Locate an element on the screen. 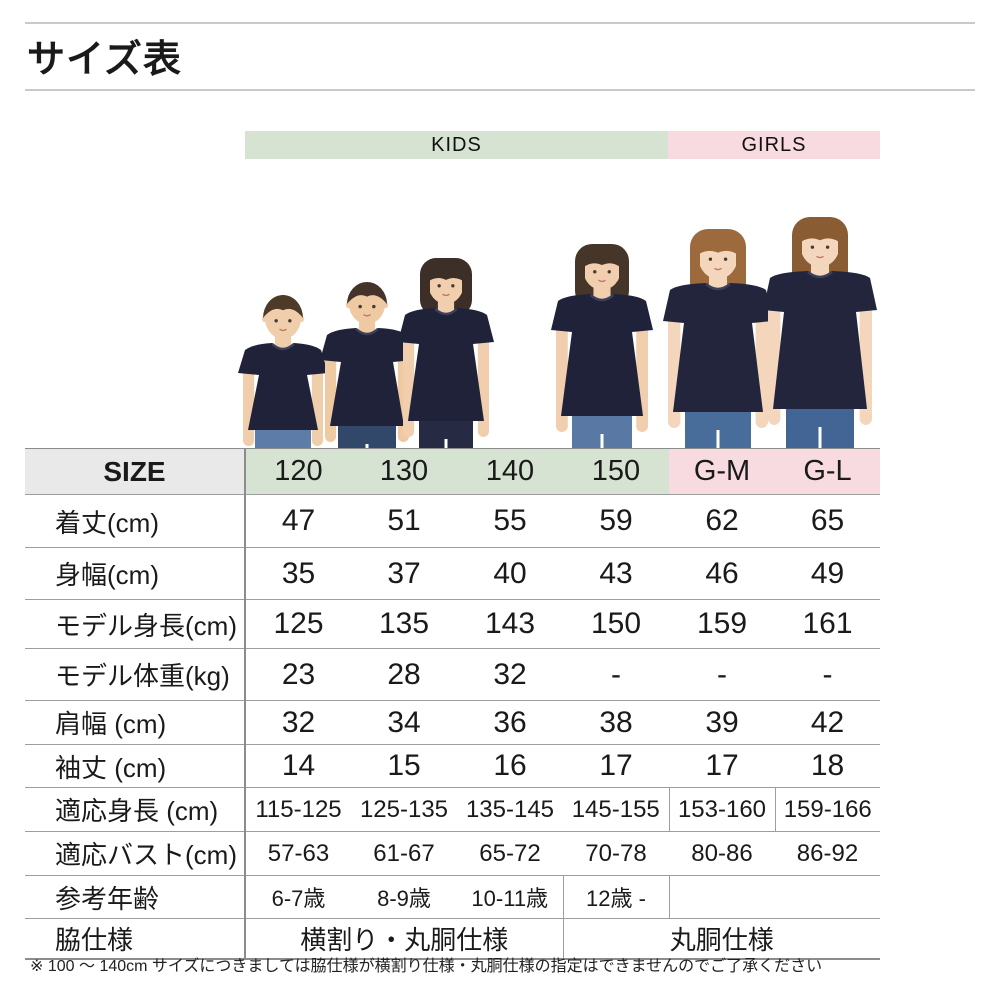  table-cell: 14 is located at coordinates (298, 766).